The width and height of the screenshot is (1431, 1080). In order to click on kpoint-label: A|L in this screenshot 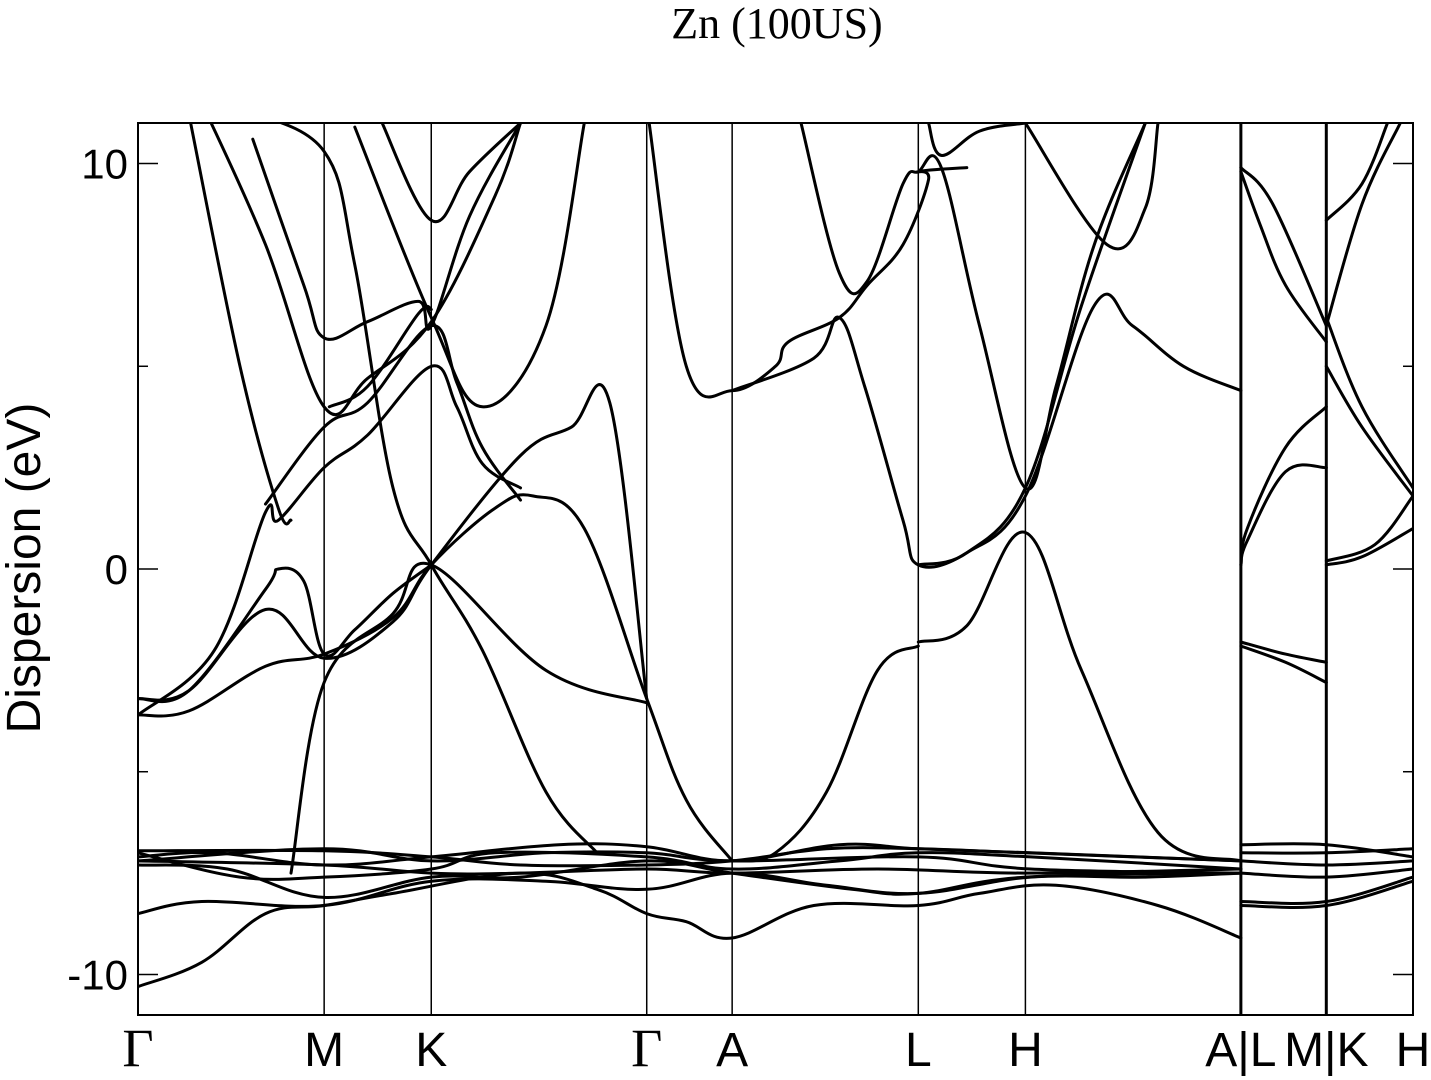, I will do `click(1240, 1050)`.